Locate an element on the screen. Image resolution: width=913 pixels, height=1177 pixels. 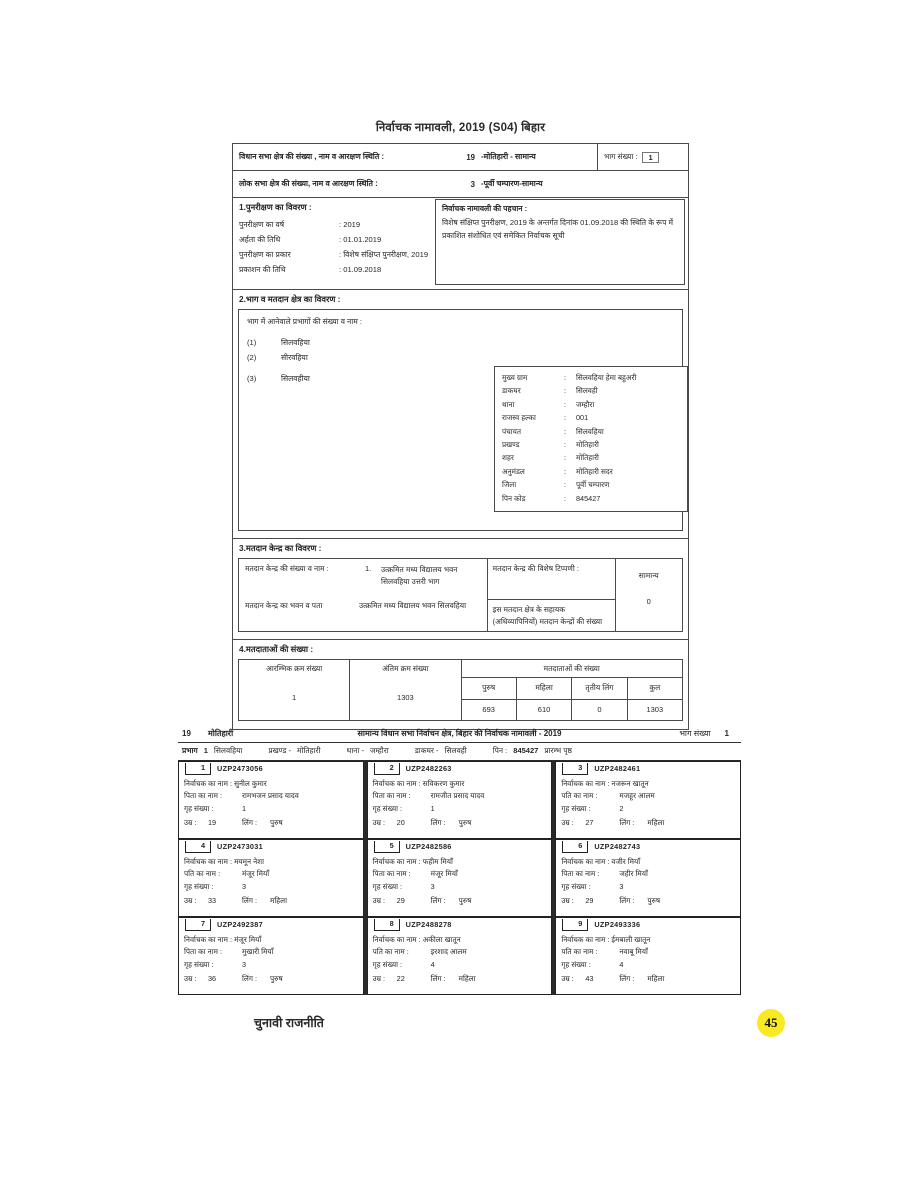
relation-row: पिता का नाम : रामभजन प्रसाद यादव is located at coordinates (271, 796).